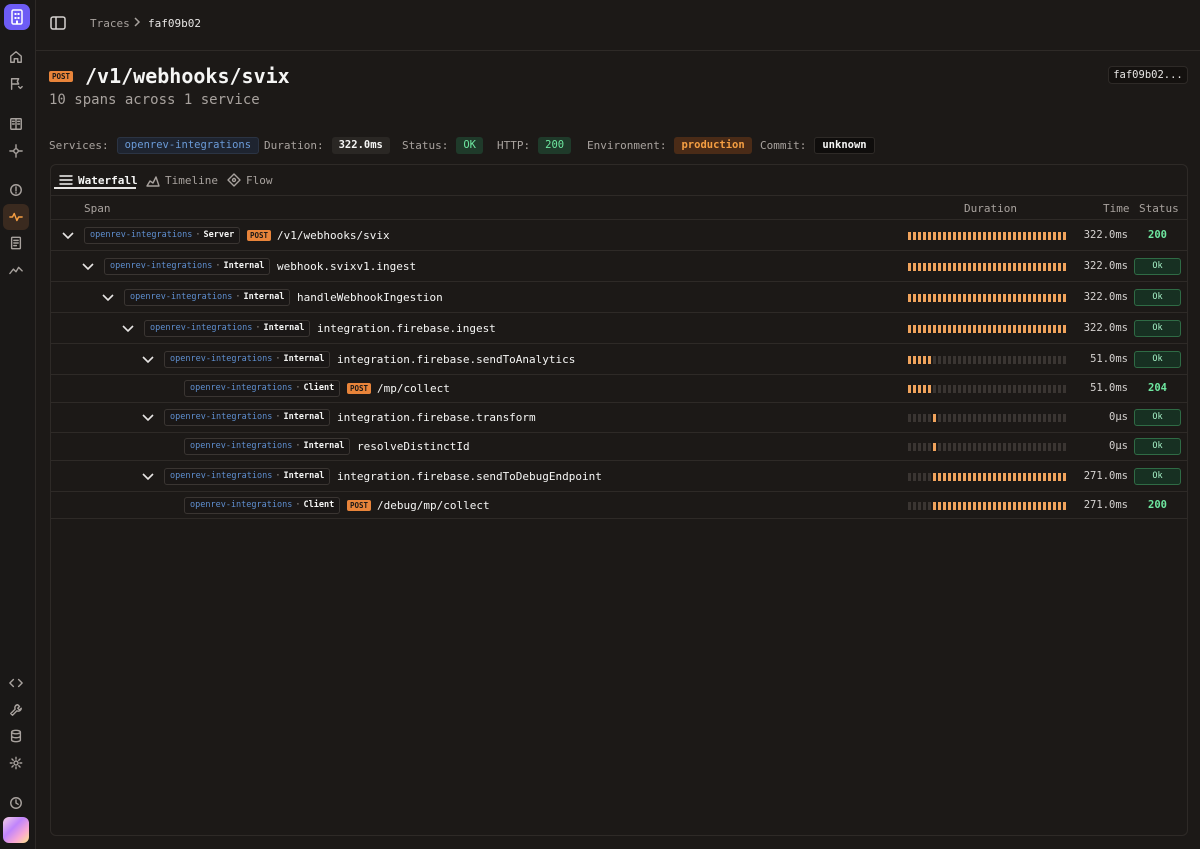  What do you see at coordinates (669, 145) in the screenshot?
I see `meta-environment: Environment: production` at bounding box center [669, 145].